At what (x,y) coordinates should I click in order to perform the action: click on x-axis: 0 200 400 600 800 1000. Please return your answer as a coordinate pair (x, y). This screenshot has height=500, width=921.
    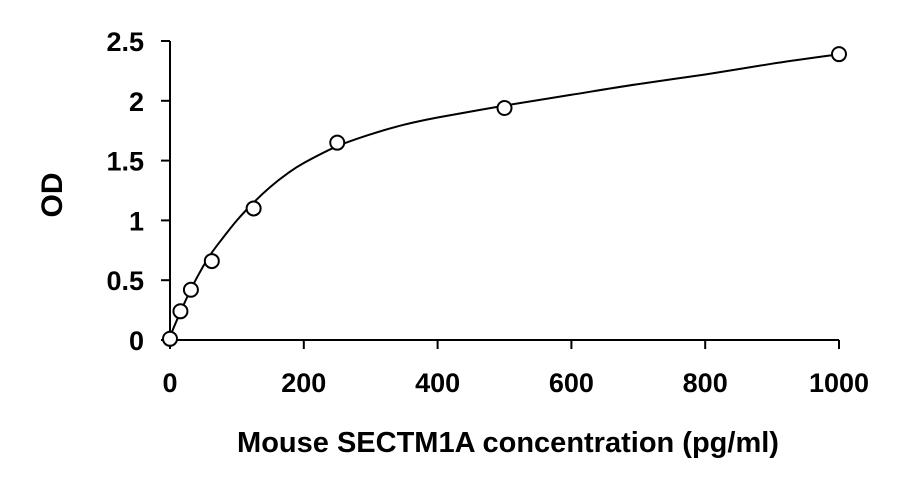
    Looking at the image, I should click on (515, 368).